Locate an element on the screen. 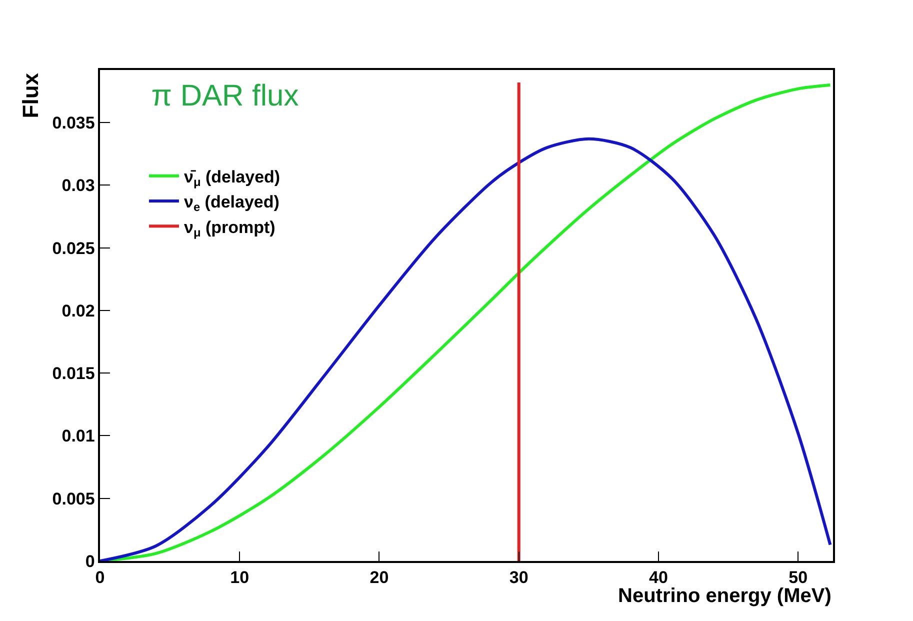  y-tick-label: 0.015 is located at coordinates (73, 374).